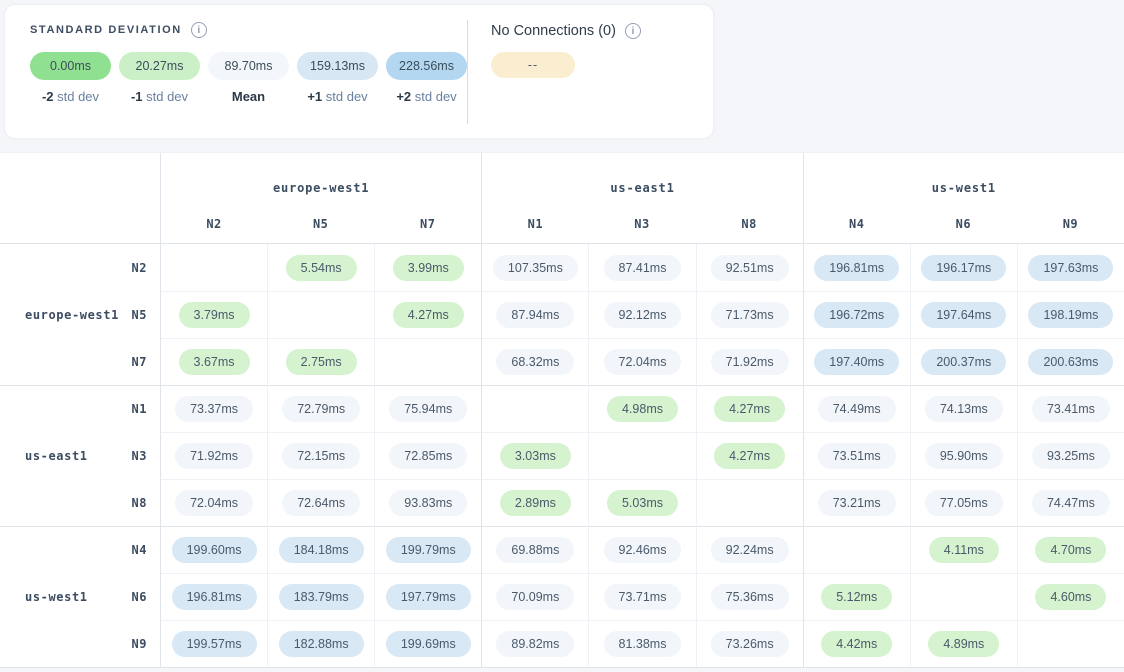 Image resolution: width=1124 pixels, height=672 pixels. Describe the element at coordinates (428, 644) in the screenshot. I see `latency-pill: 199.69ms` at that location.